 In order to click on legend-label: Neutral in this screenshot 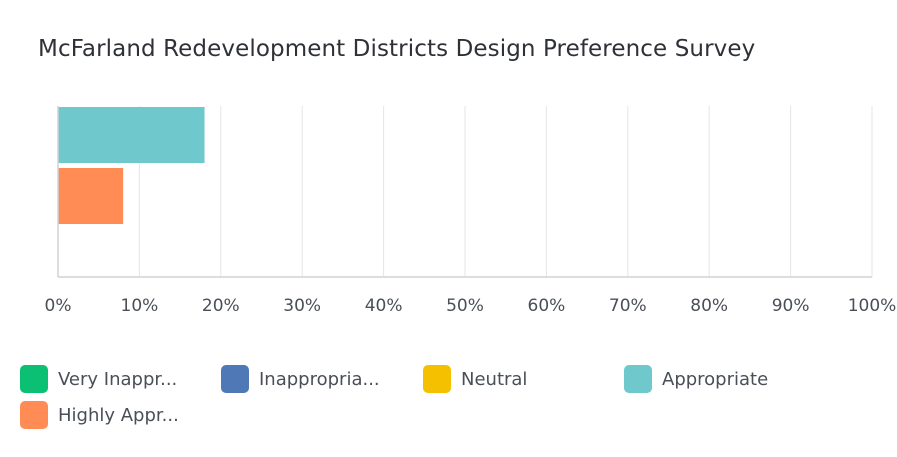, I will do `click(494, 379)`.